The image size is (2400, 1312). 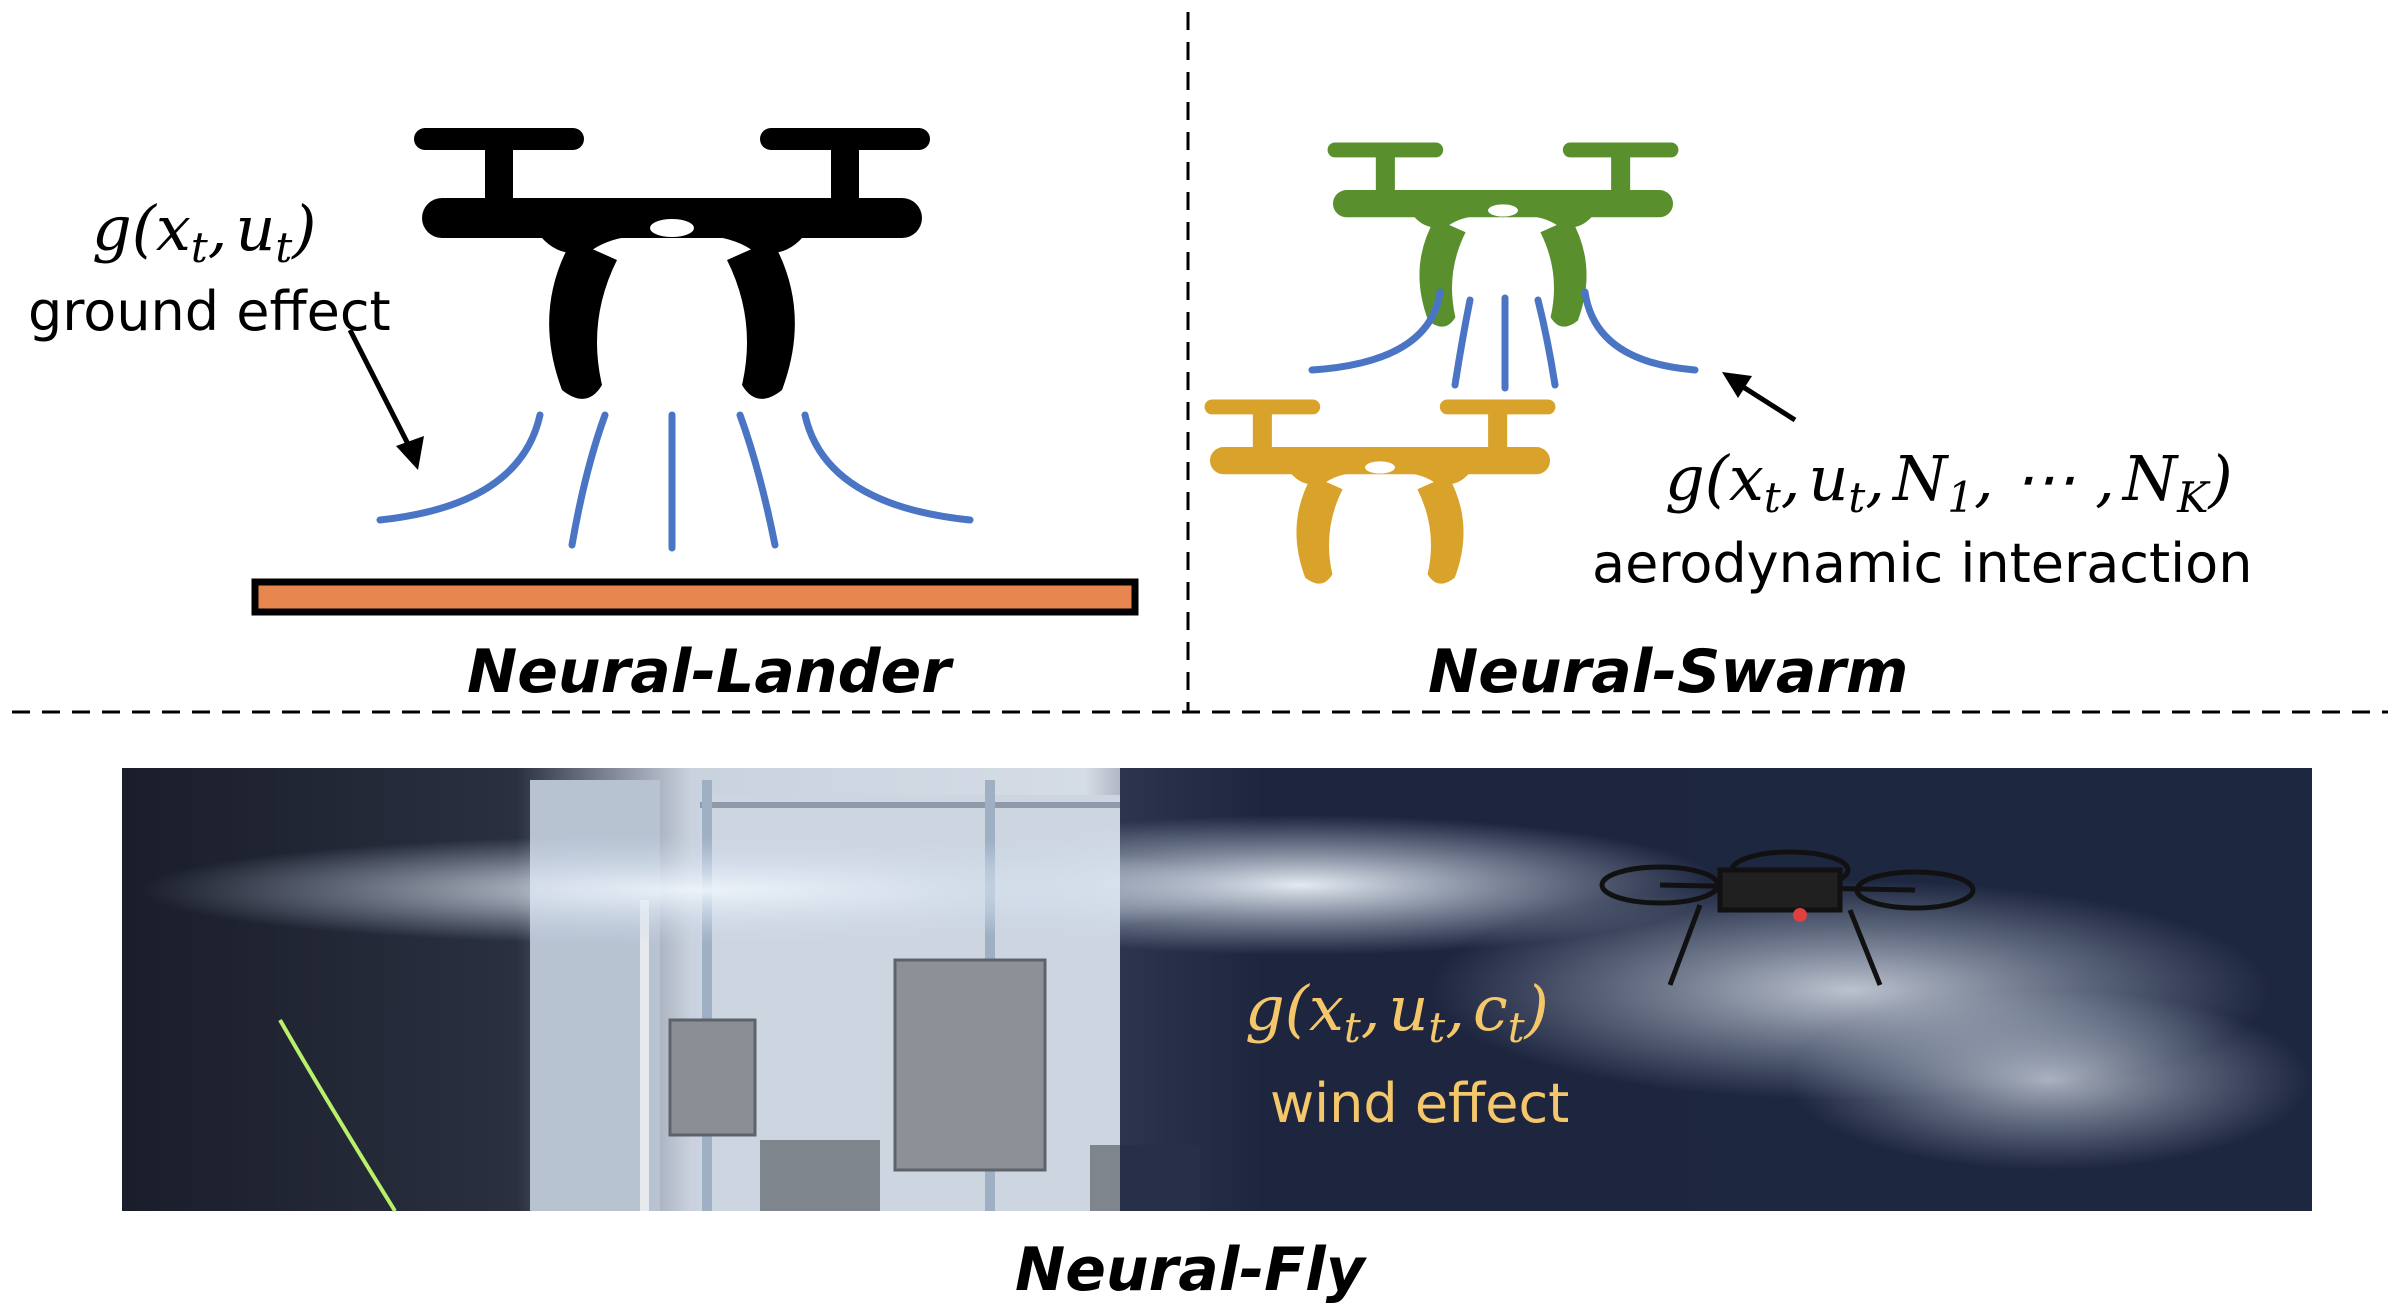 What do you see at coordinates (1668, 672) in the screenshot?
I see `neural-swarm-title: Neural-Swarm` at bounding box center [1668, 672].